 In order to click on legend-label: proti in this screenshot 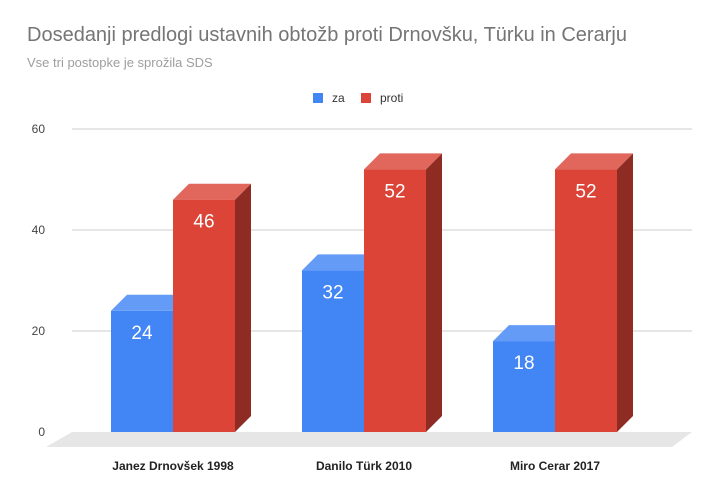, I will do `click(391, 98)`.